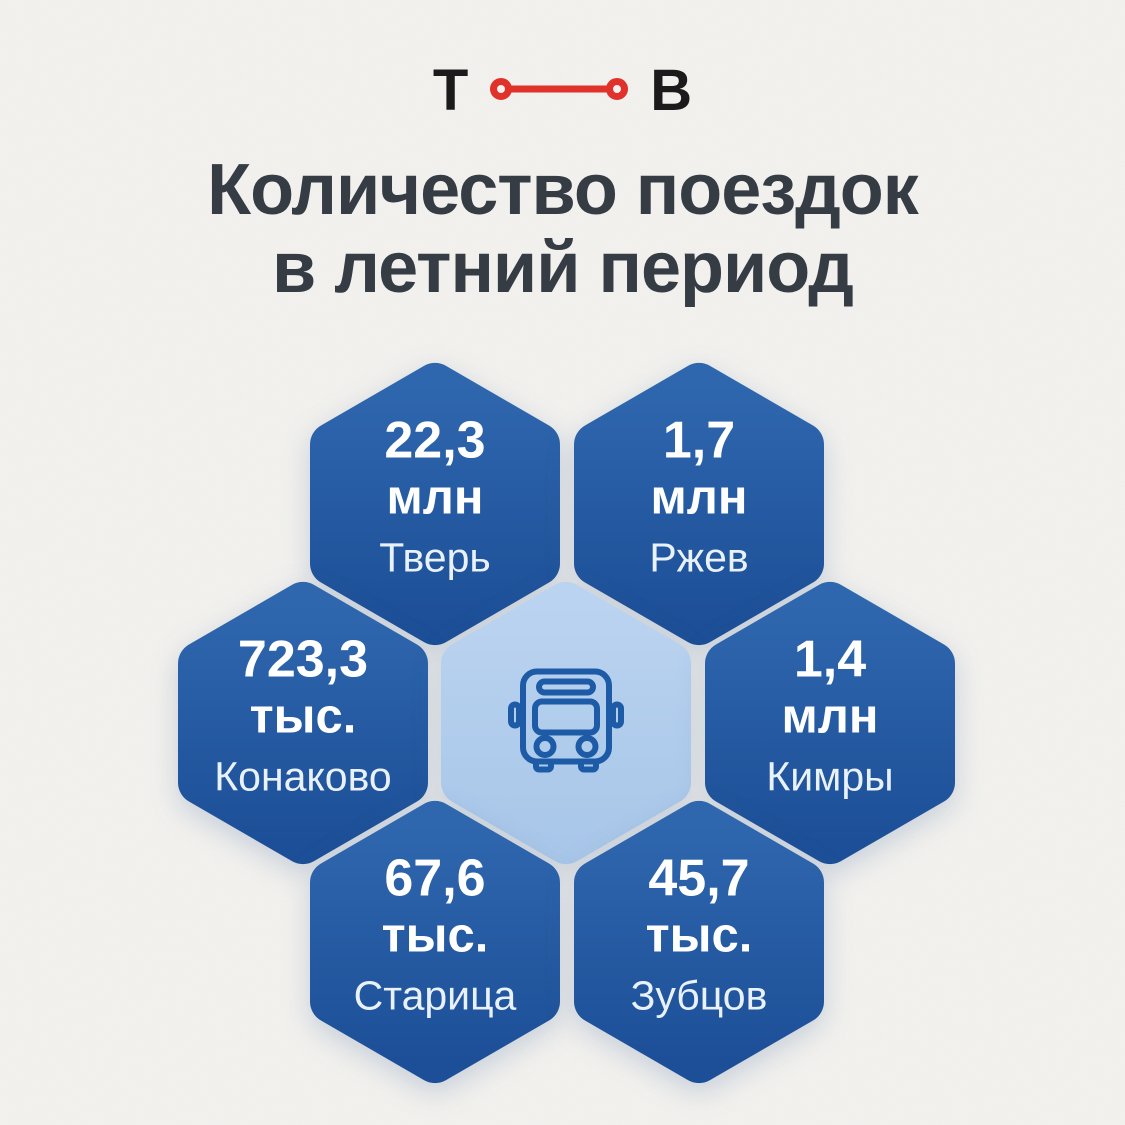  I want to click on page-title: Количество поездок в летний период, so click(562, 229).